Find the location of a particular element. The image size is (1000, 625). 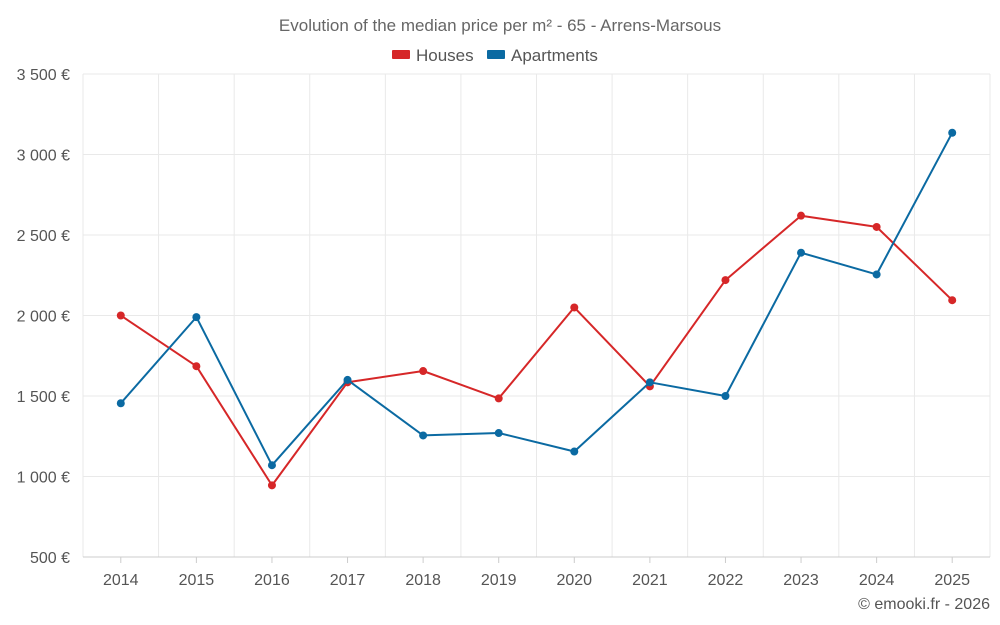

x-tick-label: 2023 is located at coordinates (801, 580).